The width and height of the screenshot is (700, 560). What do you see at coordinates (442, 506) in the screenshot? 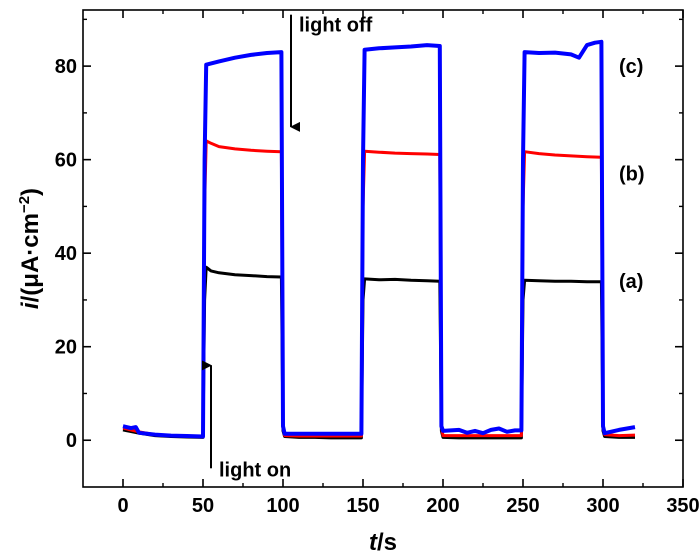
I see `x-tick-label: 200` at bounding box center [442, 506].